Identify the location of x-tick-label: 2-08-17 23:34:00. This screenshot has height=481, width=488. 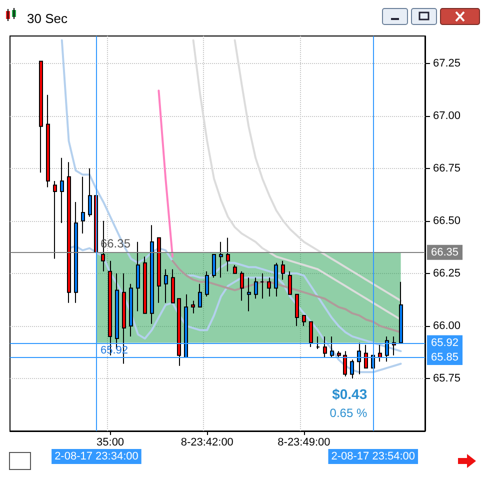
(96, 456).